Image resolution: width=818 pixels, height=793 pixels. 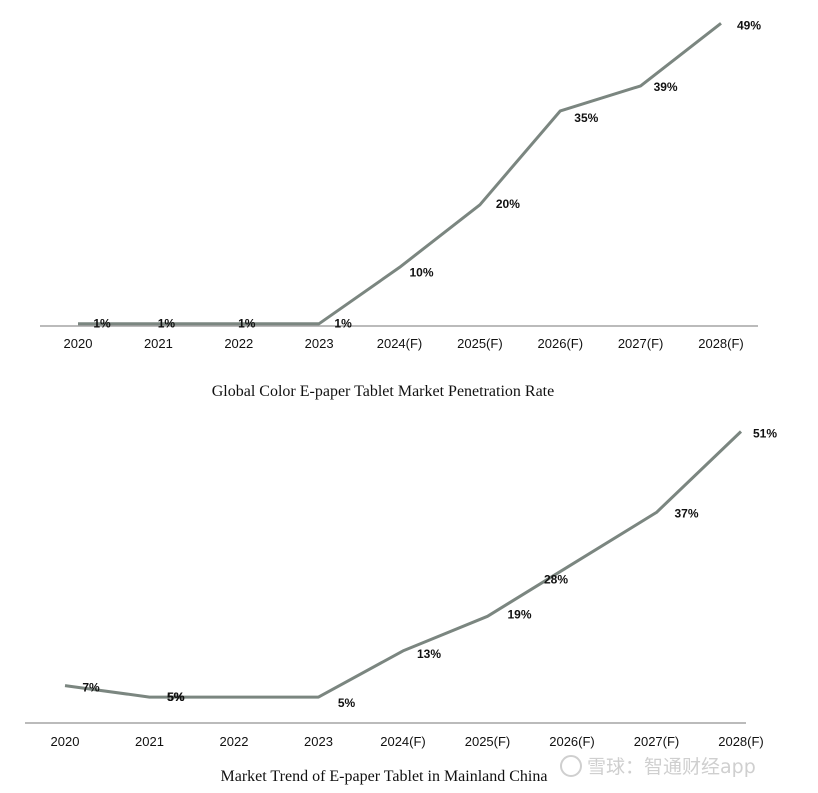 I want to click on data-label: 10%, so click(x=421, y=272).